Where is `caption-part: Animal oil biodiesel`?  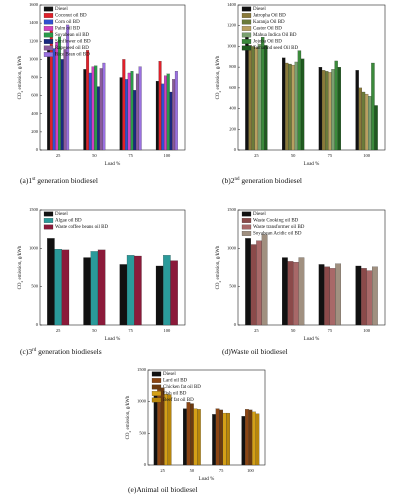
caption-part: Animal oil biodiesel is located at coordinates (166, 489).